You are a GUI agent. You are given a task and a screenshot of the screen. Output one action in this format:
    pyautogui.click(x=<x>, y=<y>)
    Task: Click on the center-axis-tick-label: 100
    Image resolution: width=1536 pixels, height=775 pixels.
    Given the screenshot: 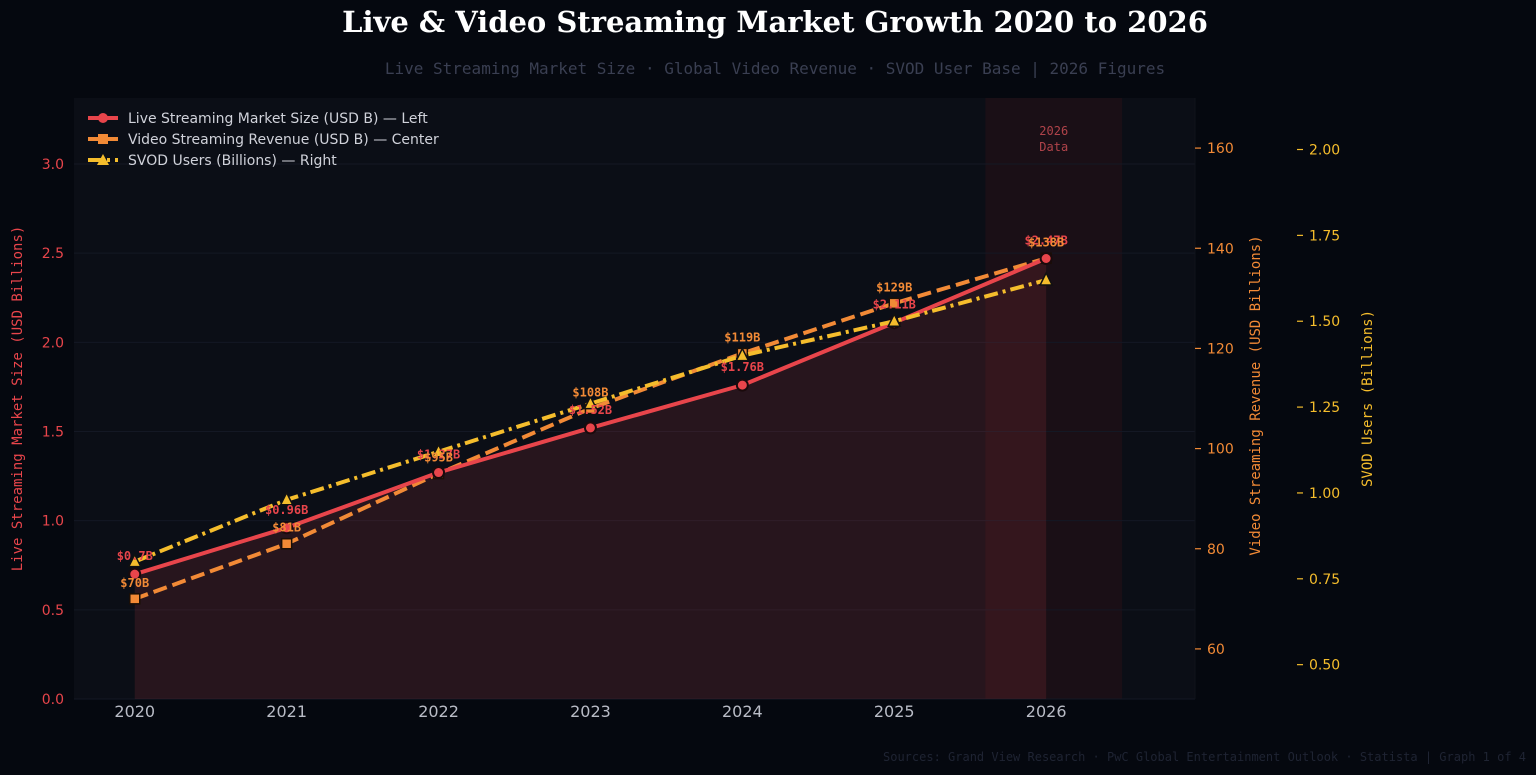 What is the action you would take?
    pyautogui.click(x=1220, y=450)
    